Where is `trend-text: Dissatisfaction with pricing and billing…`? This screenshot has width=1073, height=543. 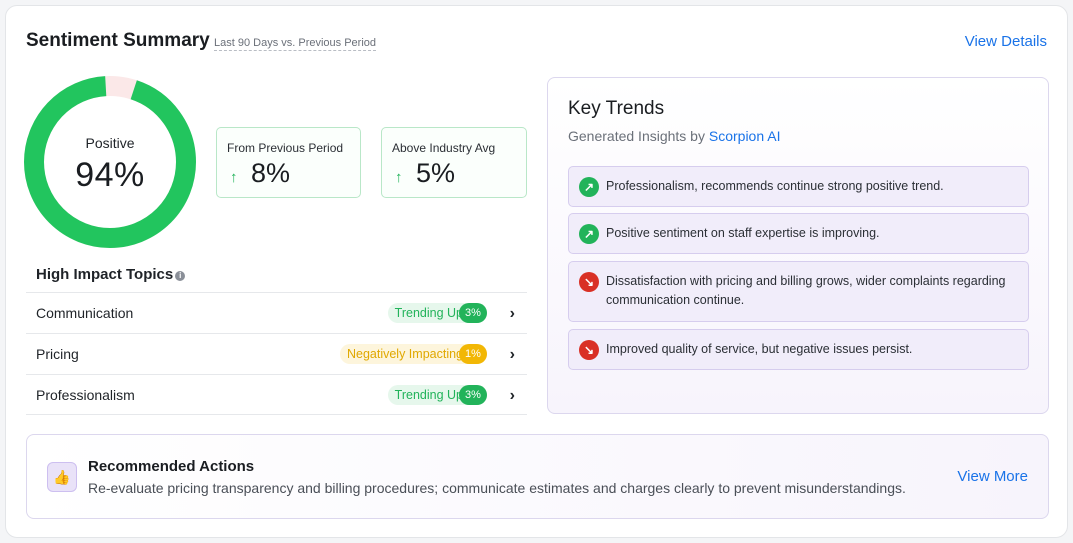 trend-text: Dissatisfaction with pricing and billing… is located at coordinates (806, 290).